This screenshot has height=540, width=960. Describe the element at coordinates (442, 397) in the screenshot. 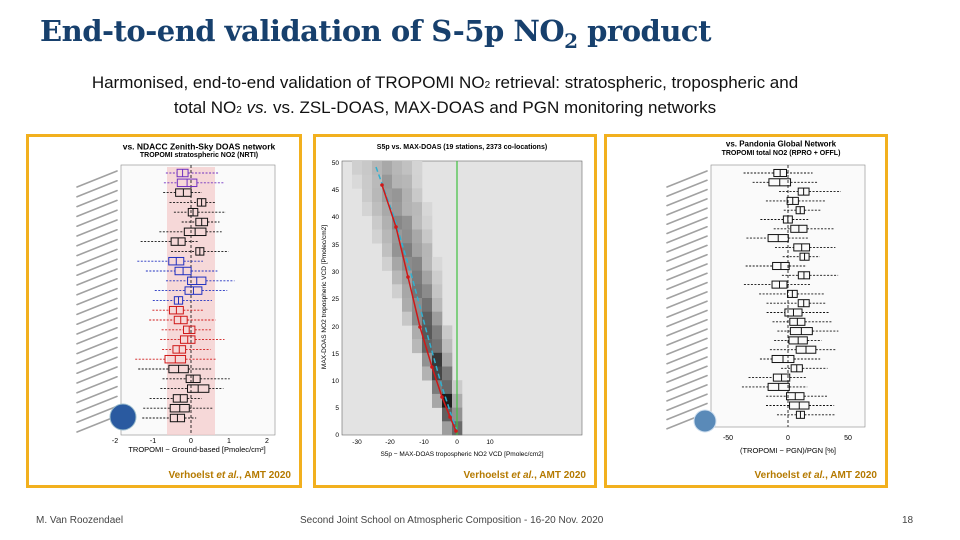

I see `mean-point` at that location.